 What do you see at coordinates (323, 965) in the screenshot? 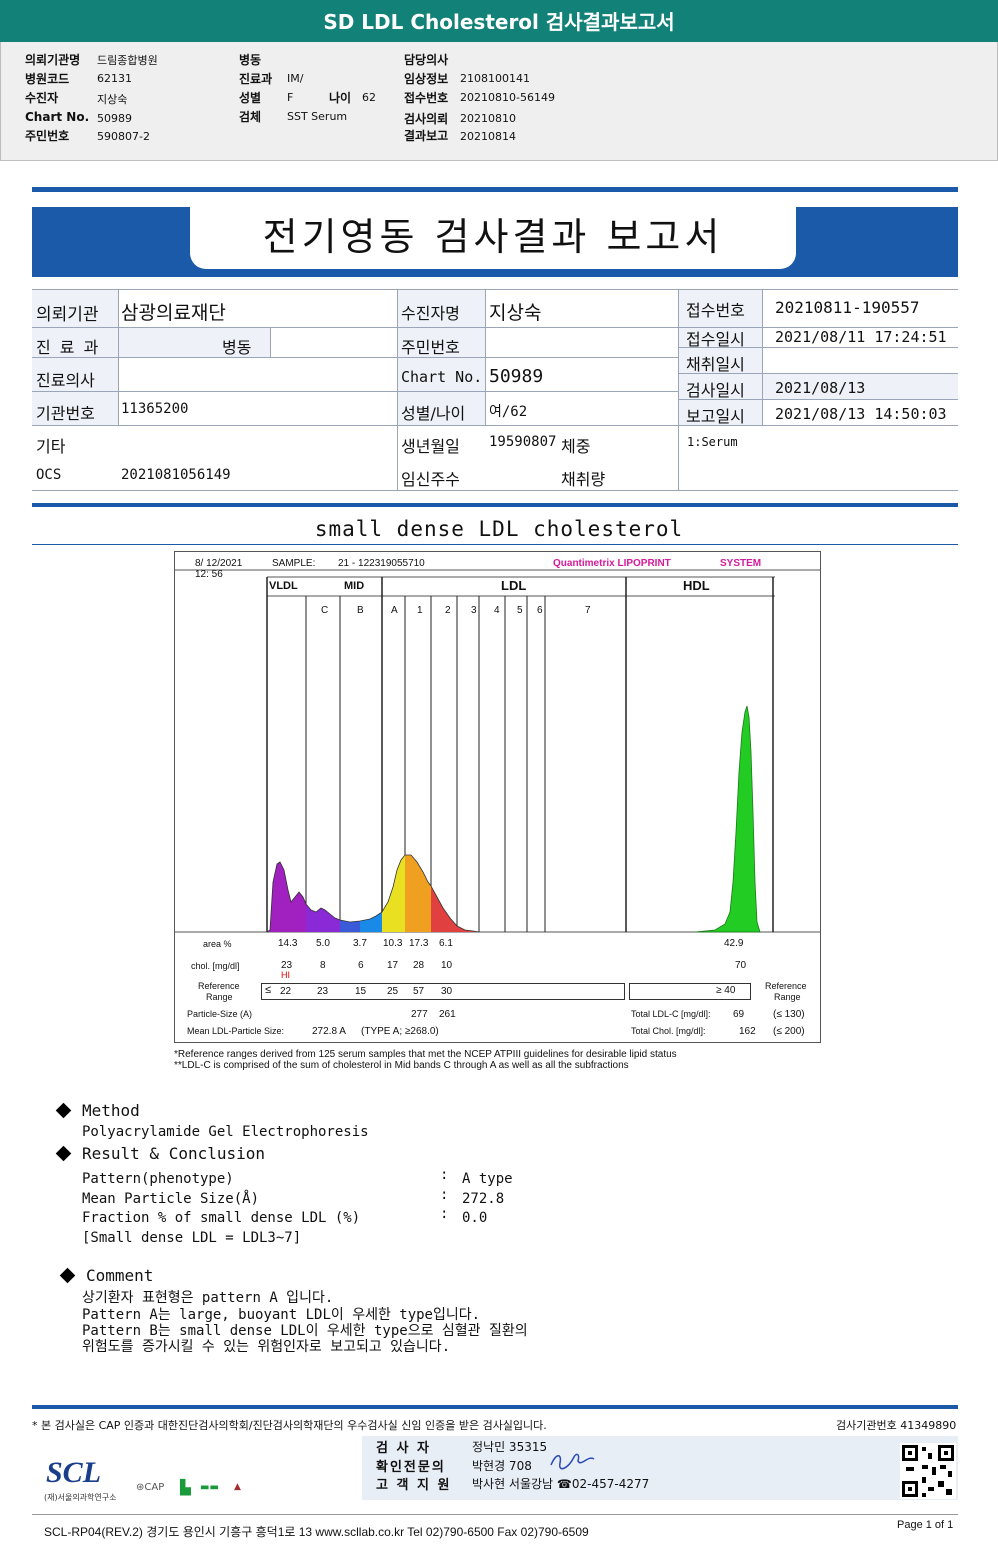
I see `chol-value: 8` at bounding box center [323, 965].